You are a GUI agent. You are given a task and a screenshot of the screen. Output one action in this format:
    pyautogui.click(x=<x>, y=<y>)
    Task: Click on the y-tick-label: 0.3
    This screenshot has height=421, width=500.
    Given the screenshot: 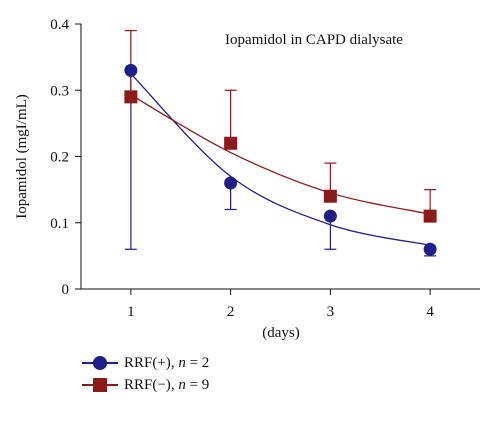 What is the action you would take?
    pyautogui.click(x=59, y=91)
    